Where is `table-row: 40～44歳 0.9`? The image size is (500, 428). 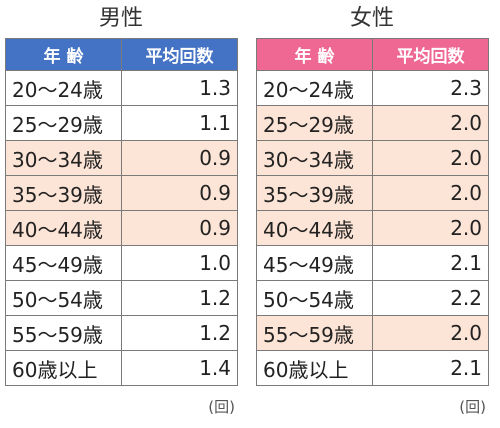 table-row: 40～44歳 0.9 is located at coordinates (121, 228).